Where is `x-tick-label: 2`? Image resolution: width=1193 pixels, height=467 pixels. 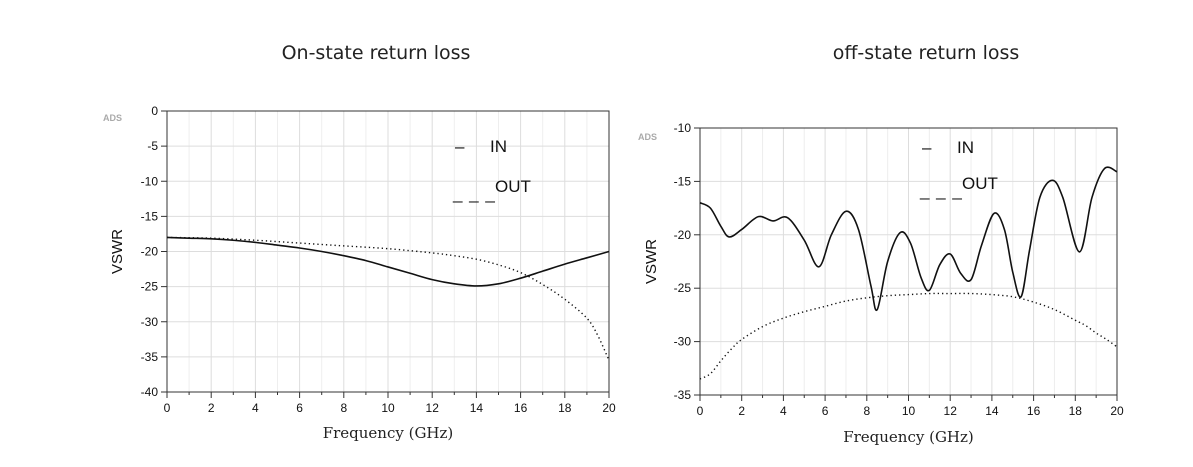
x-tick-label: 2 is located at coordinates (211, 408).